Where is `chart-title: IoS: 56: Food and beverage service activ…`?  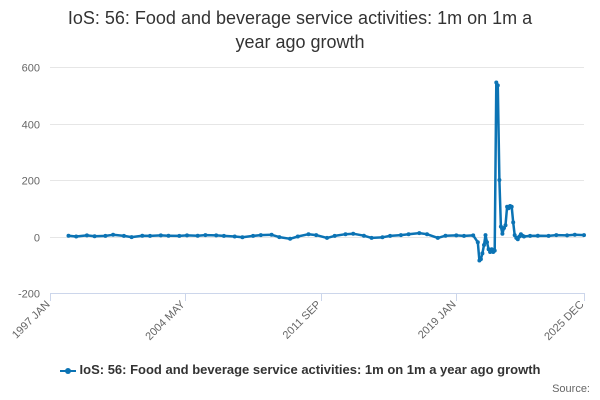
chart-title: IoS: 56: Food and beverage service activ… is located at coordinates (300, 30).